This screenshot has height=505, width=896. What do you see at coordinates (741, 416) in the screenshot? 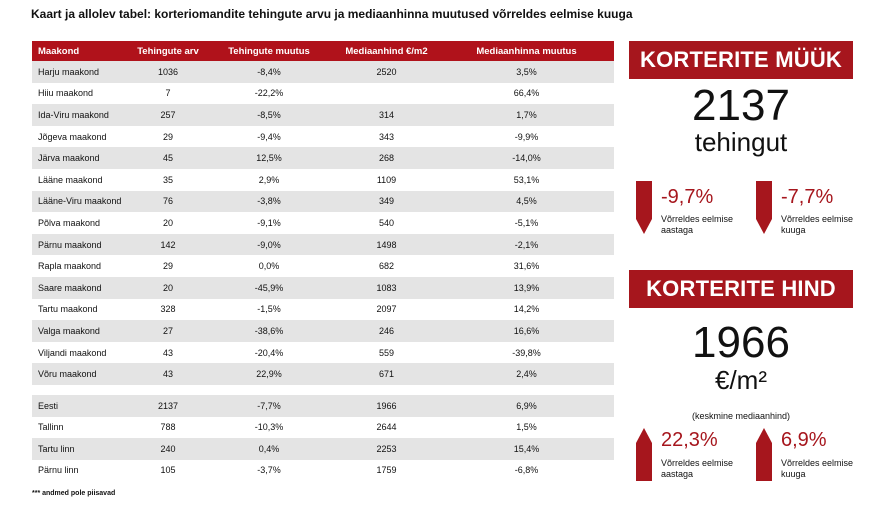
I see `price-note: (keskmine mediaanhind)` at bounding box center [741, 416].